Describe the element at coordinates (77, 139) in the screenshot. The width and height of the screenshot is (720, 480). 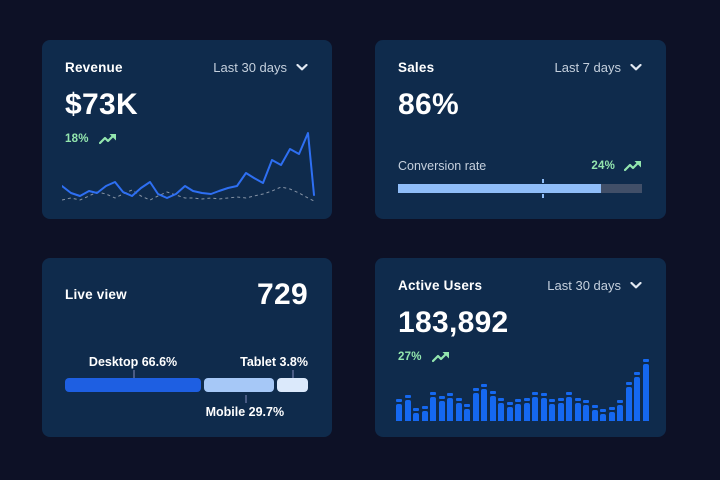
I see `revenue-delta-value: 18%` at that location.